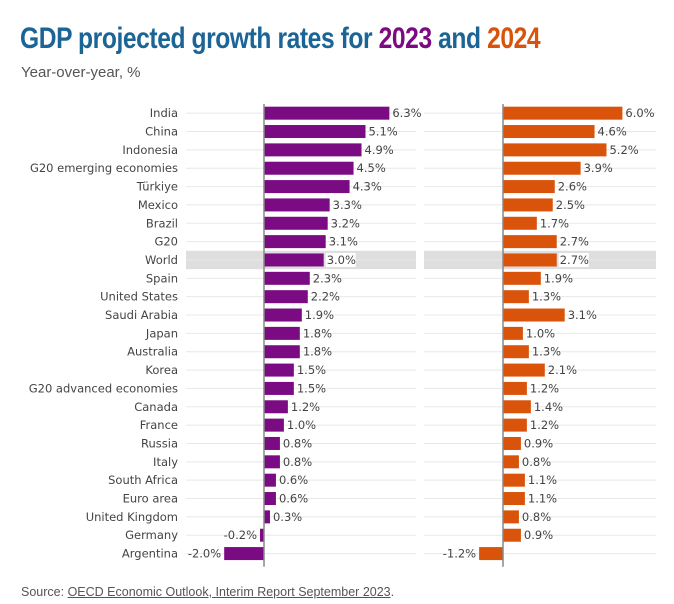  What do you see at coordinates (311, 388) in the screenshot?
I see `value-label-2023: 1.5%` at bounding box center [311, 388].